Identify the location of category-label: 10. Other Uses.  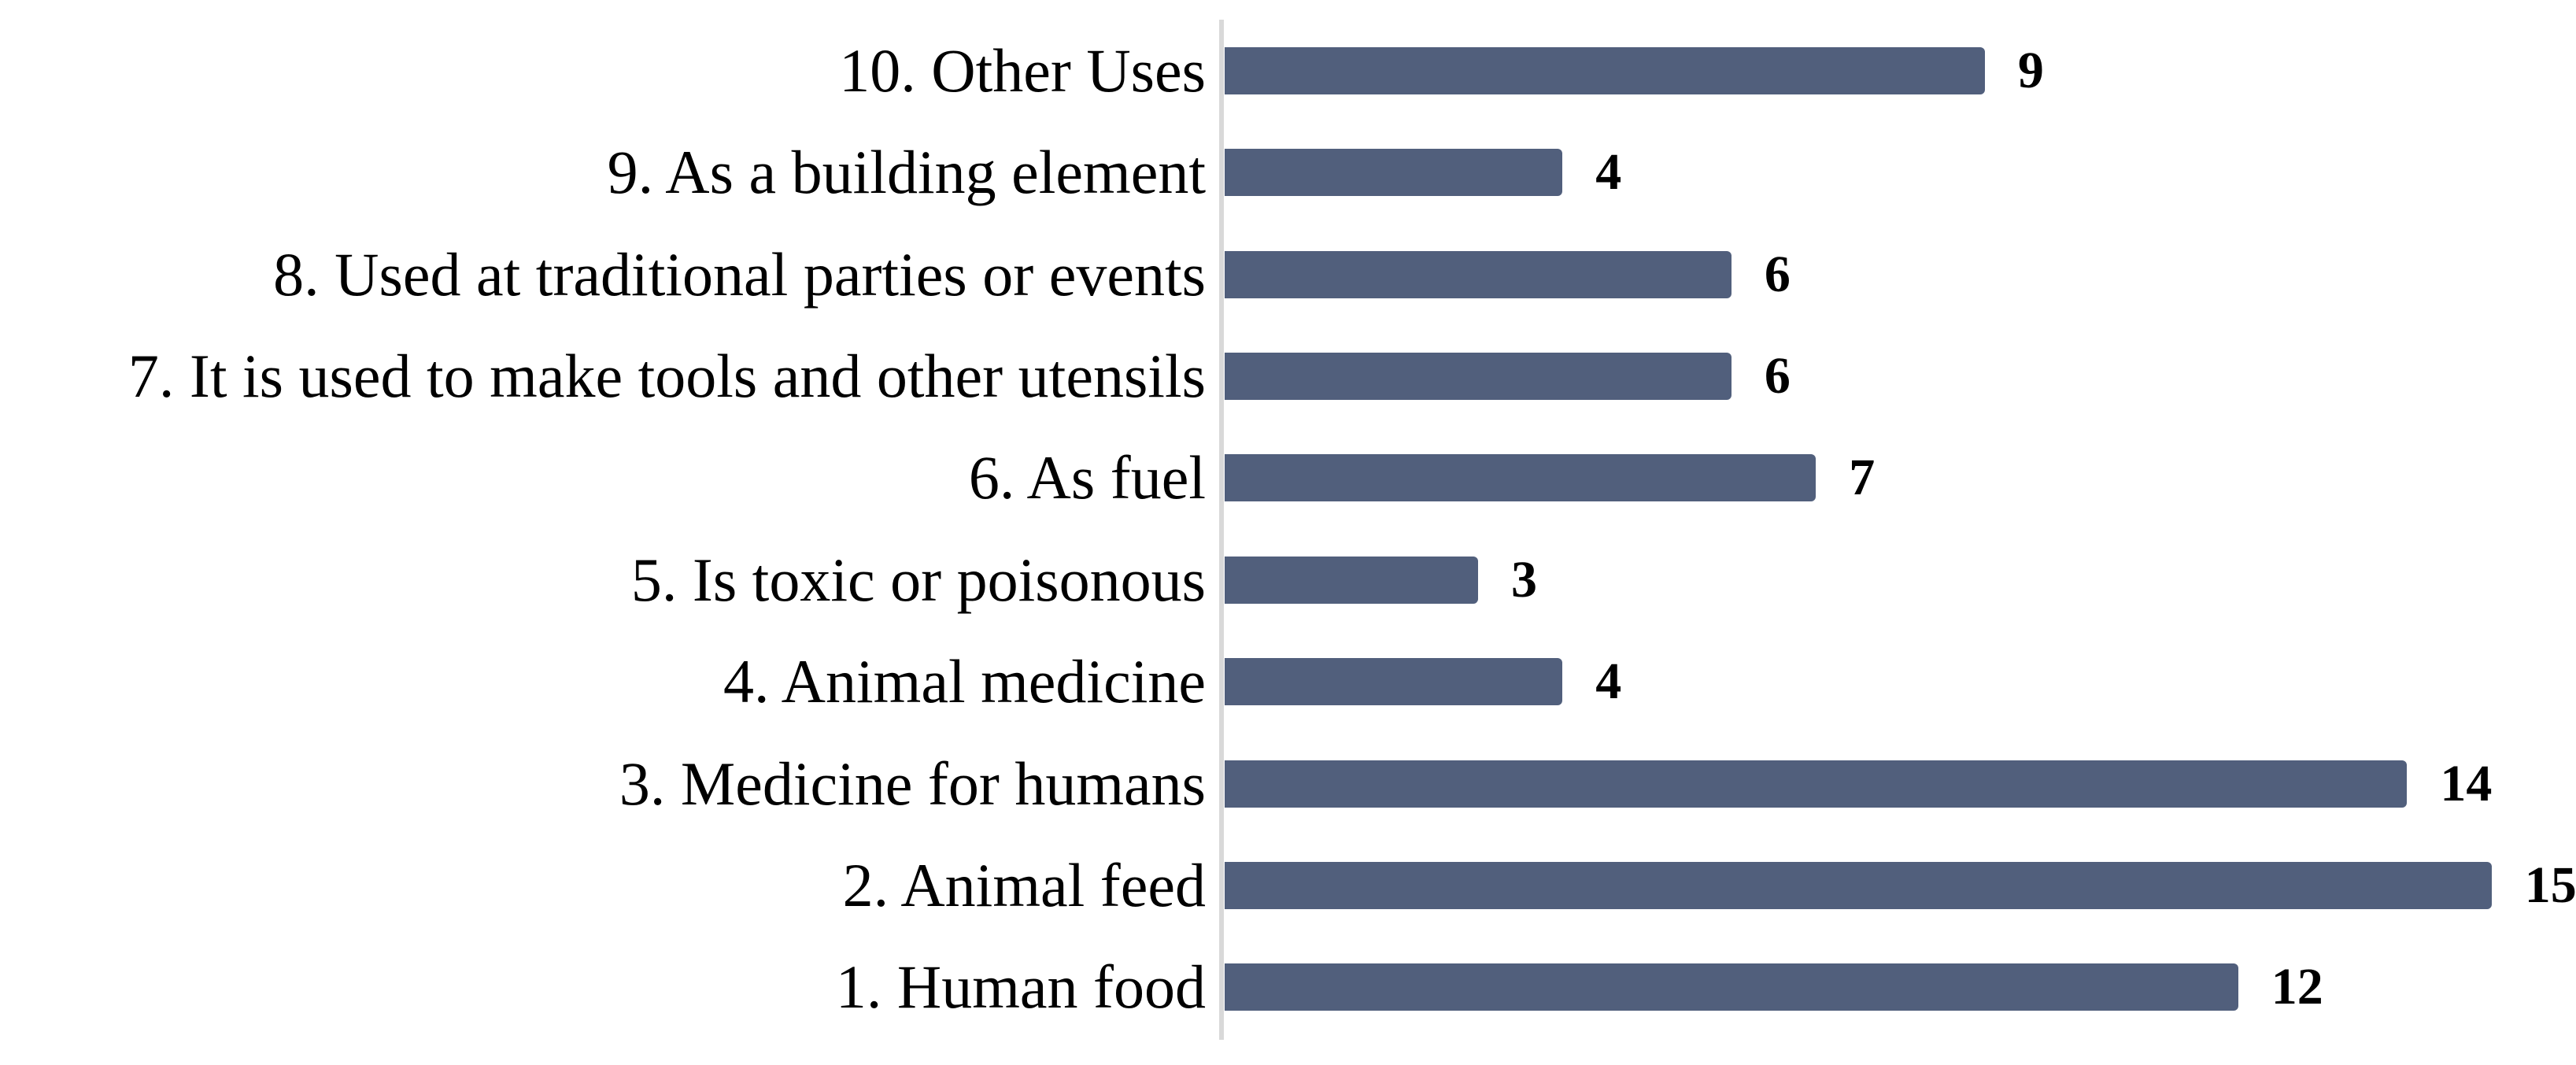
(1022, 70).